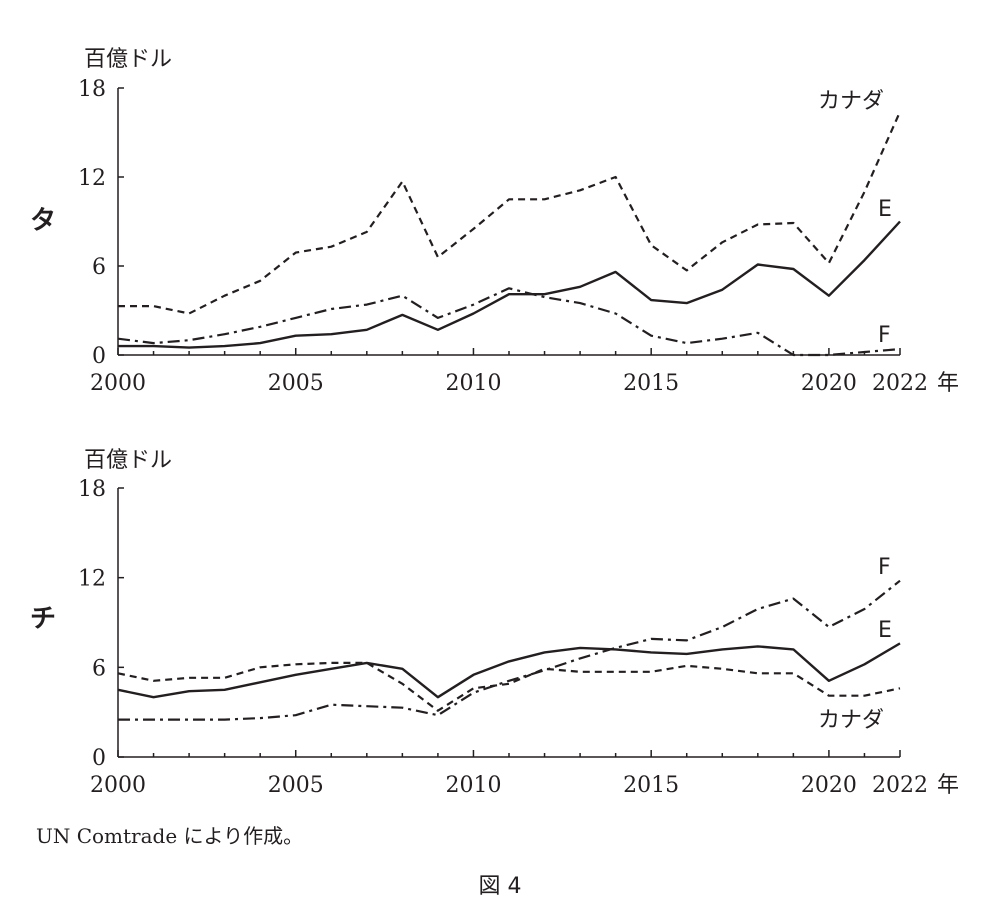  Describe the element at coordinates (43, 221) in the screenshot. I see `panel-label: タ` at that location.